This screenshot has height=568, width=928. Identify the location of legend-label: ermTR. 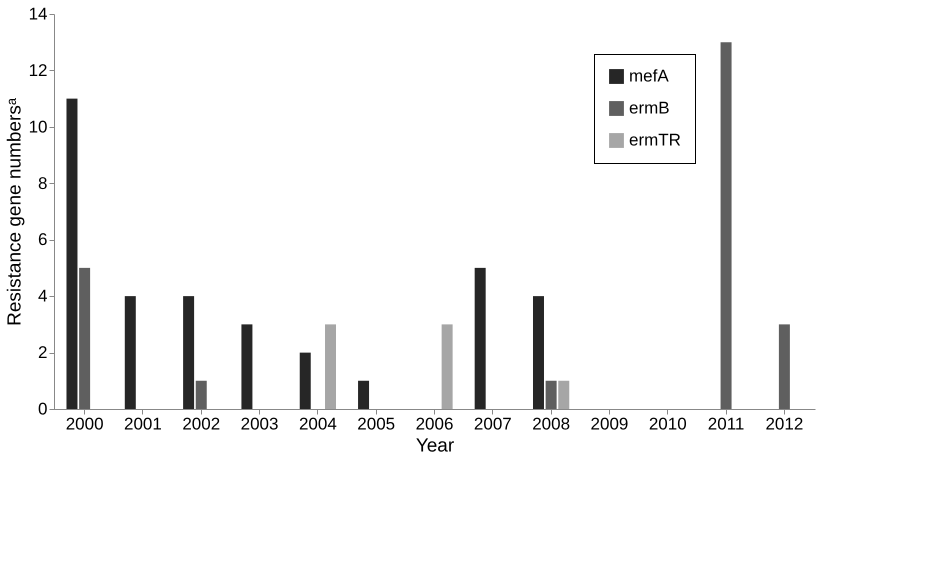
(655, 140).